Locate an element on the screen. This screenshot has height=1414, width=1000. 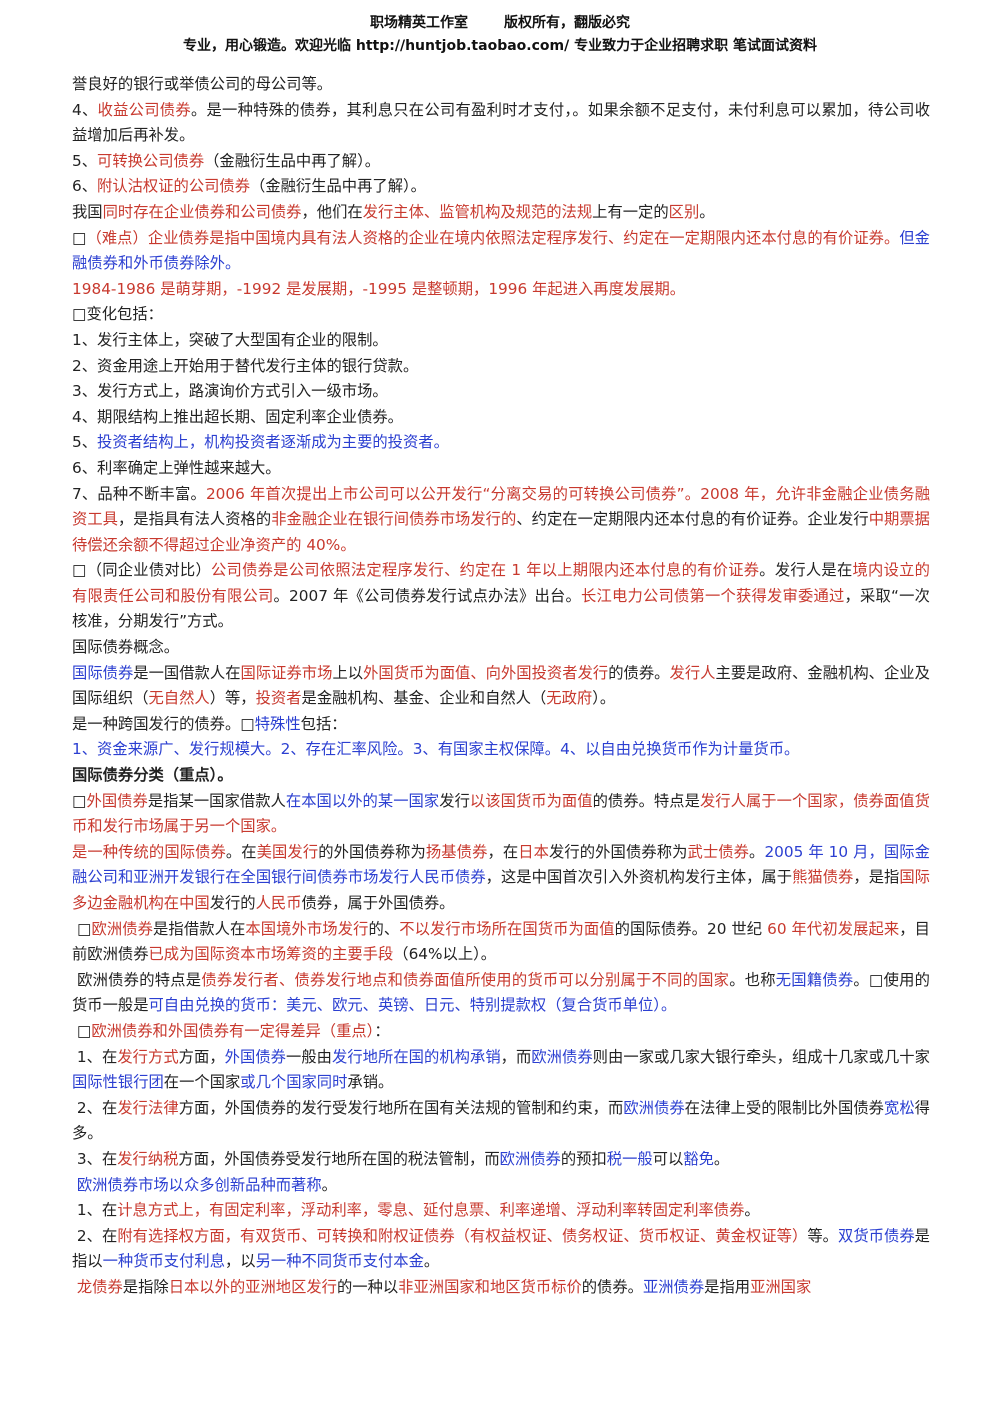
text-run: ，这是中国首次引入外资机构发行主体，属于 is located at coordinates (639, 877).